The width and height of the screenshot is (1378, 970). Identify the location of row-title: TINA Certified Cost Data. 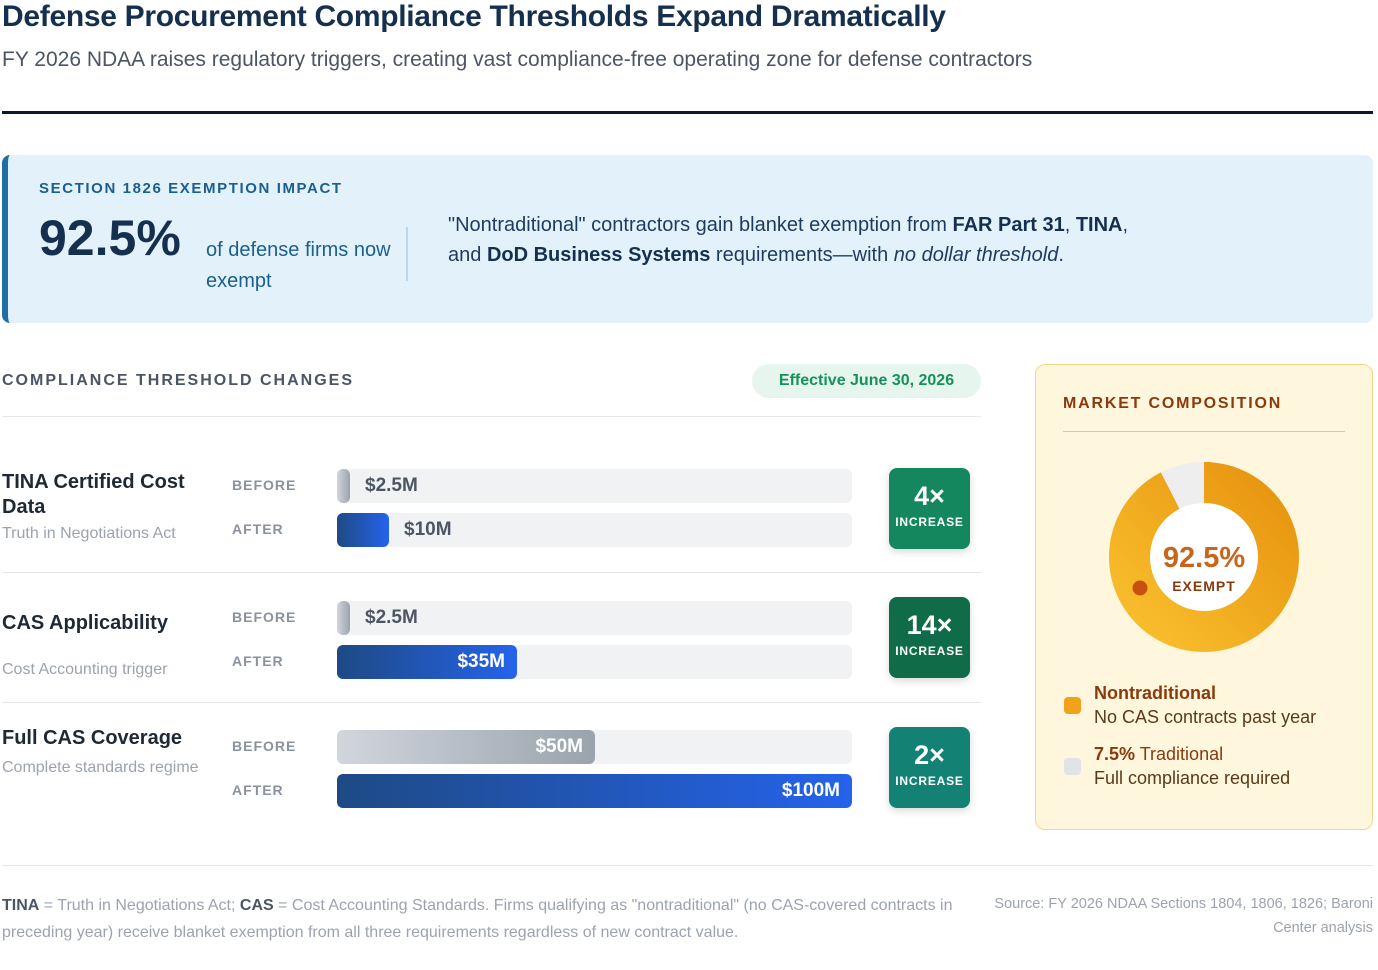
(93, 494).